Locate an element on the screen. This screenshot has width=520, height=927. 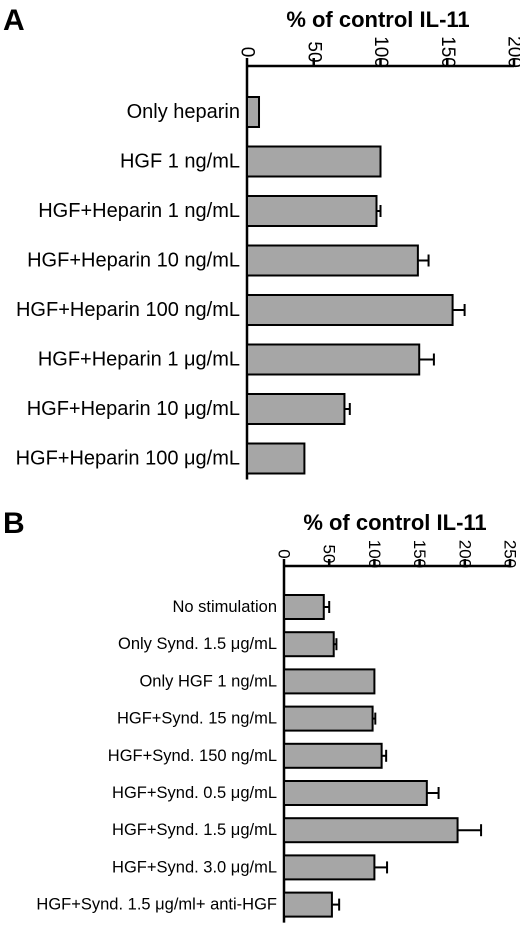
panel-a-category-label: HGF+Heparin 1 ng/mL is located at coordinates (139, 211).